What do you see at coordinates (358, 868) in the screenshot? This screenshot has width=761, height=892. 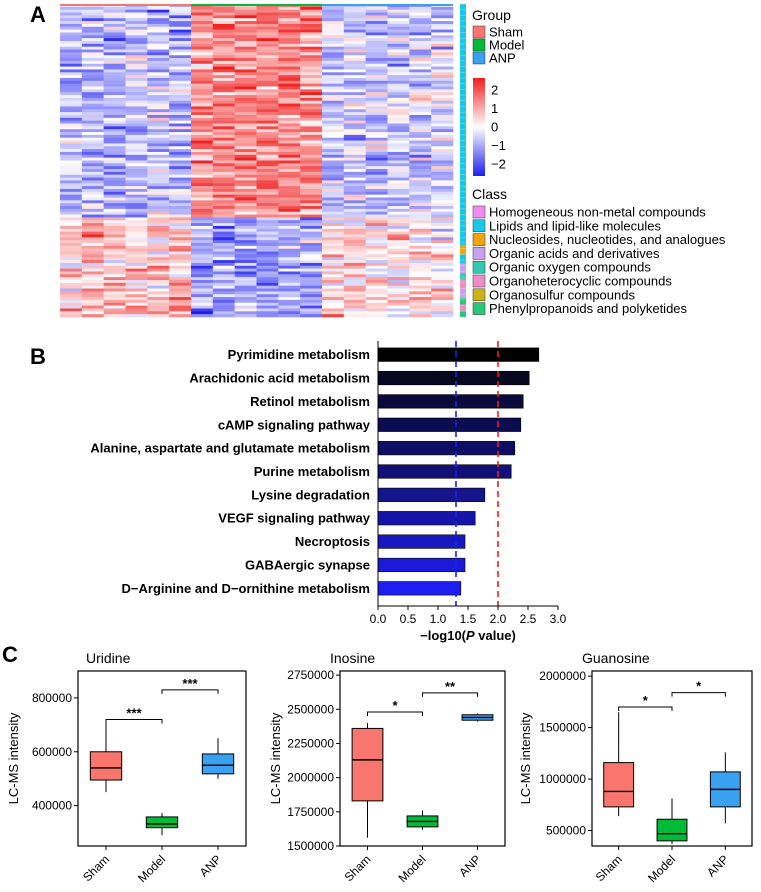 I see `x-tick-label: Sham` at bounding box center [358, 868].